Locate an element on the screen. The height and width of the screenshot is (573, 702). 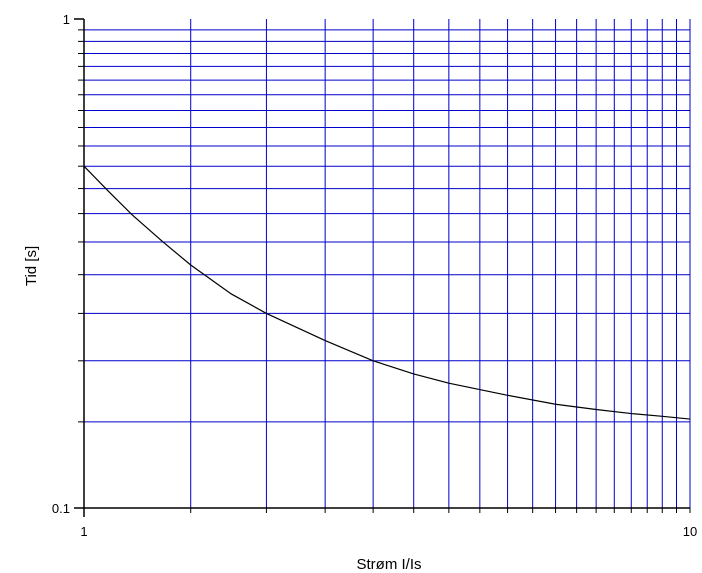
y-axis-label: Tid [s] is located at coordinates (31, 266).